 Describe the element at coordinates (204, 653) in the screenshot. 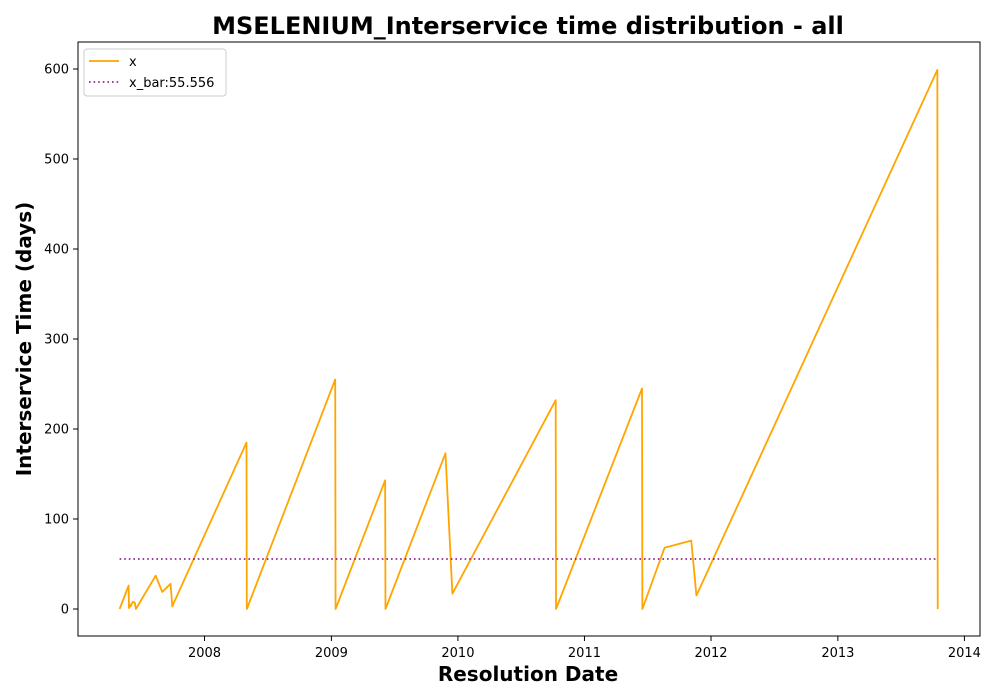

I see `x-tick-label: 2008` at that location.